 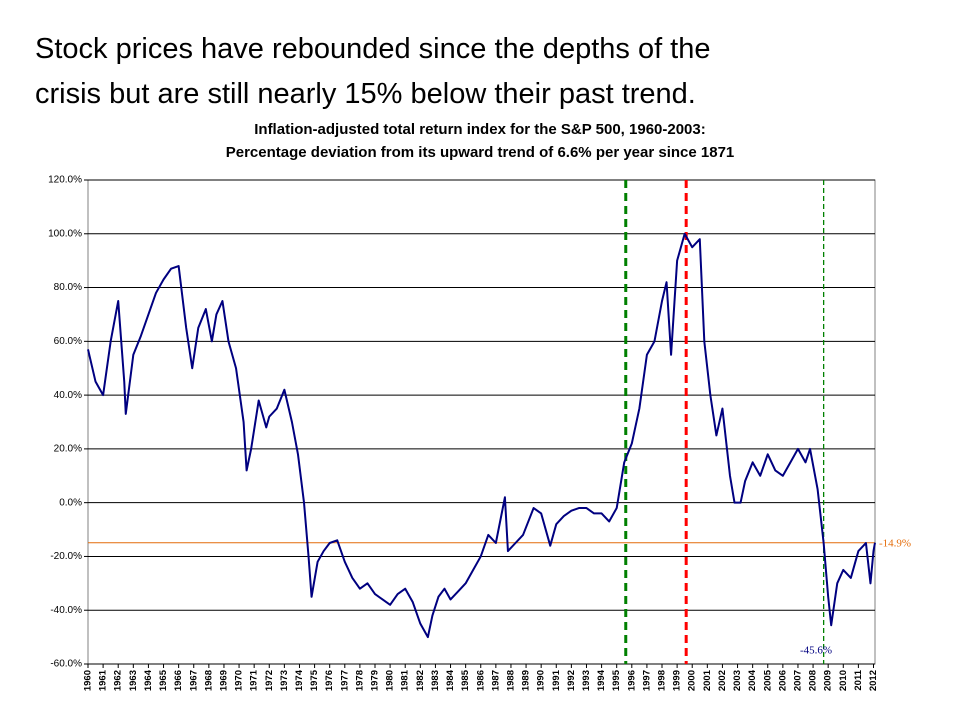 What do you see at coordinates (420, 680) in the screenshot?
I see `x-tick-label: 1982` at bounding box center [420, 680].